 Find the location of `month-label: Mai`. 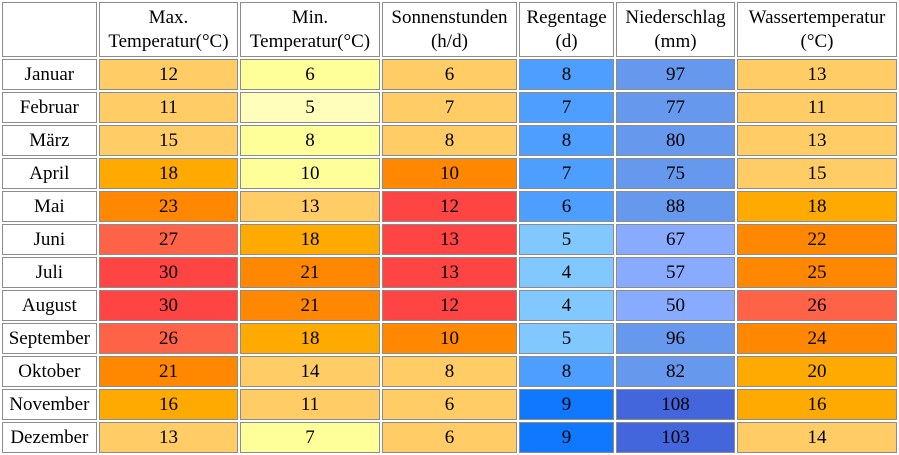

month-label: Mai is located at coordinates (49, 206).